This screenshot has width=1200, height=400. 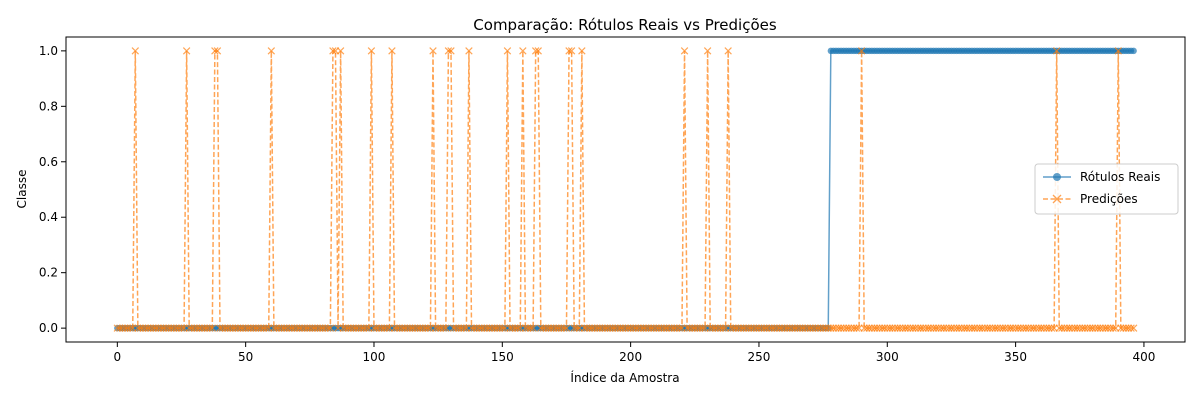 I want to click on y-tick-label: 0.0, so click(x=48, y=328).